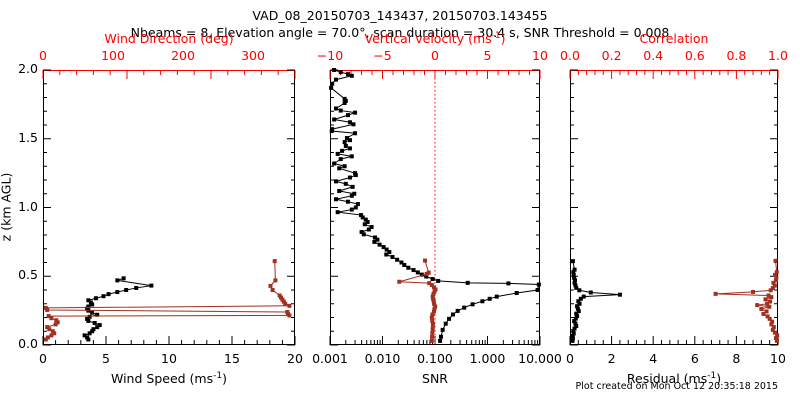  I want to click on top-tick-snr-10: 10, so click(540, 55).